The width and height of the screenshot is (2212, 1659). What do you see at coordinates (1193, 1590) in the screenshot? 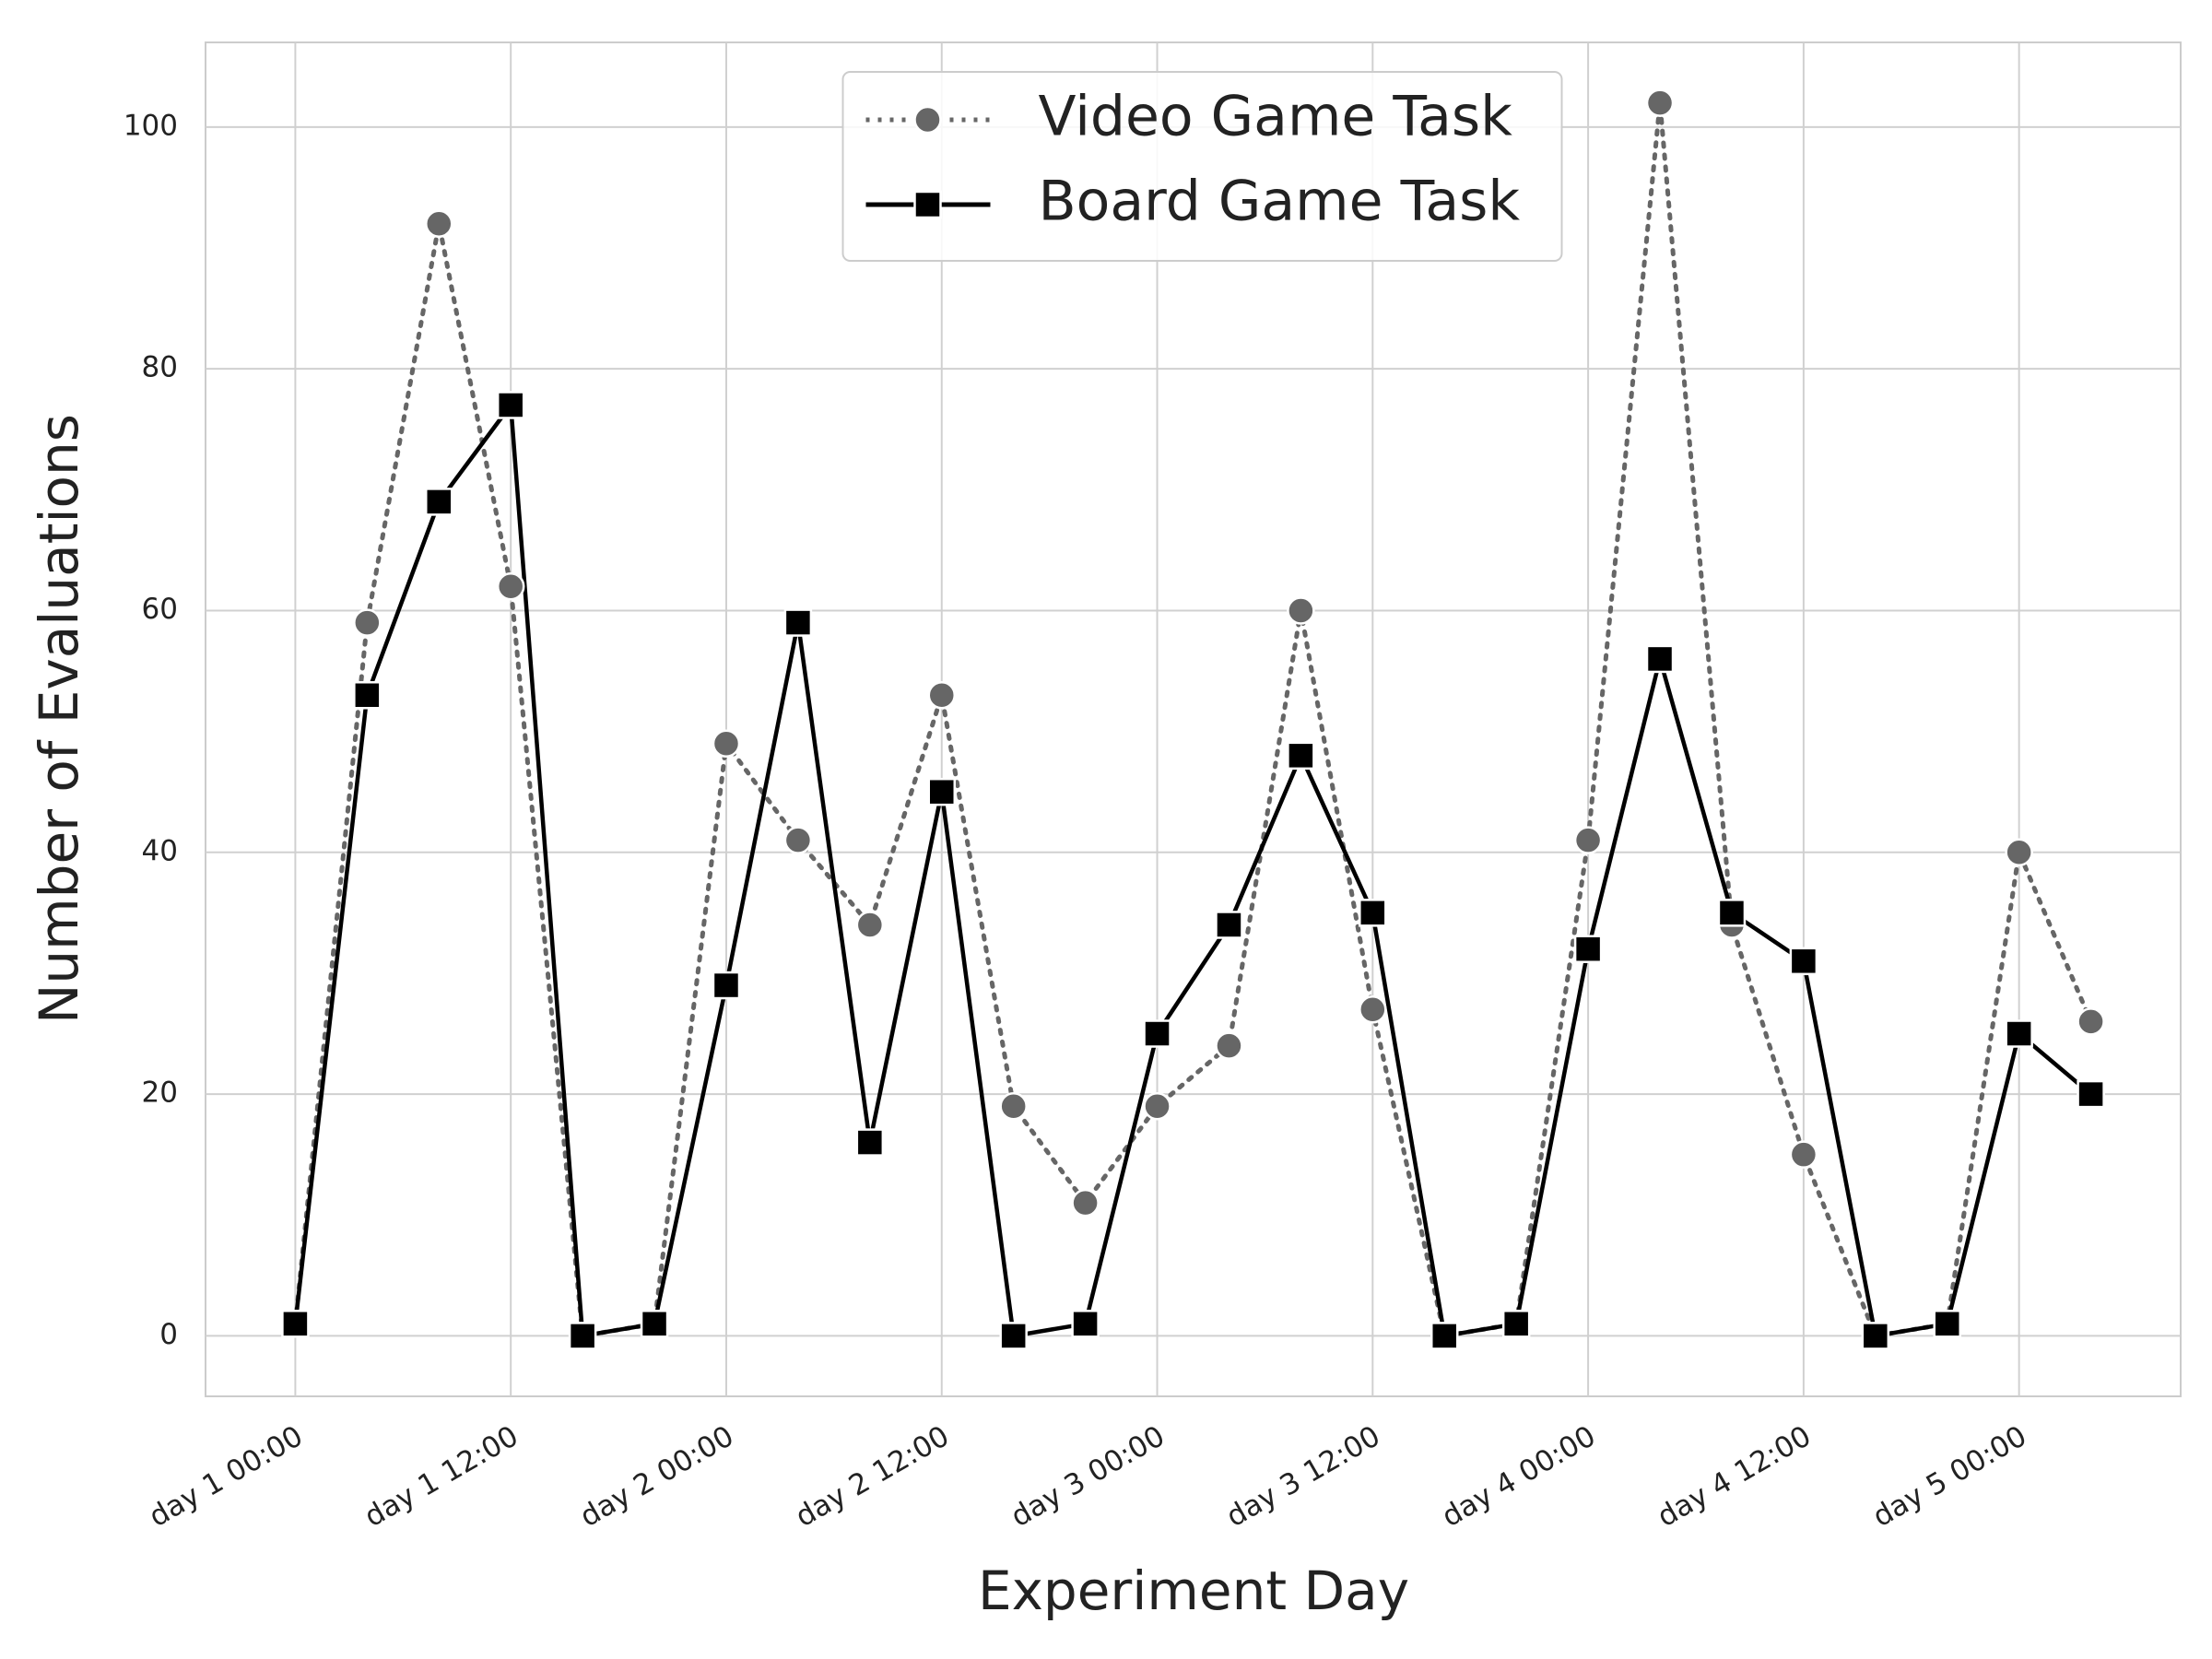
I see `x-axis-title: Experiment Day` at bounding box center [1193, 1590].